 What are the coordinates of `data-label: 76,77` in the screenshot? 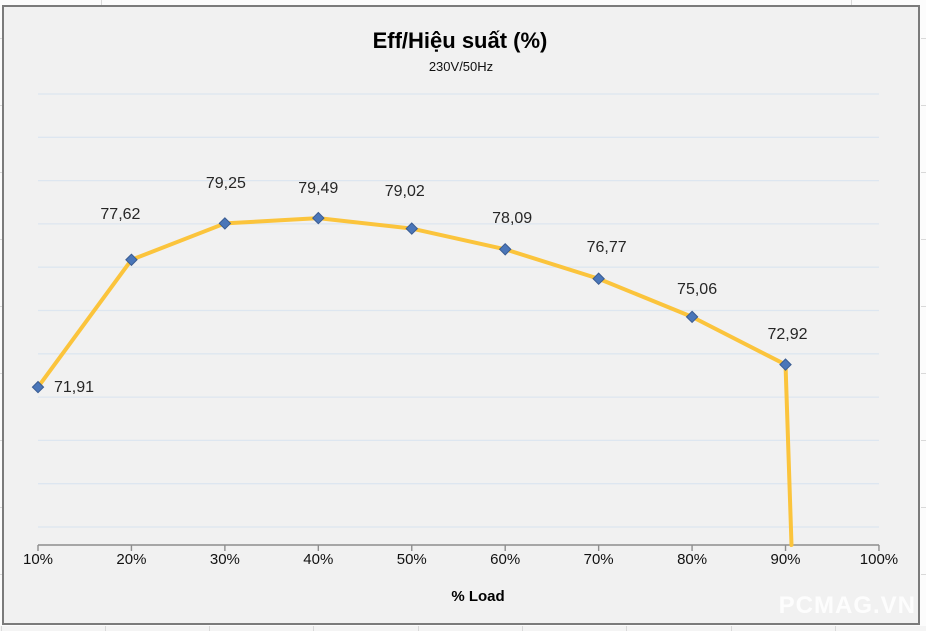 It's located at (606, 247).